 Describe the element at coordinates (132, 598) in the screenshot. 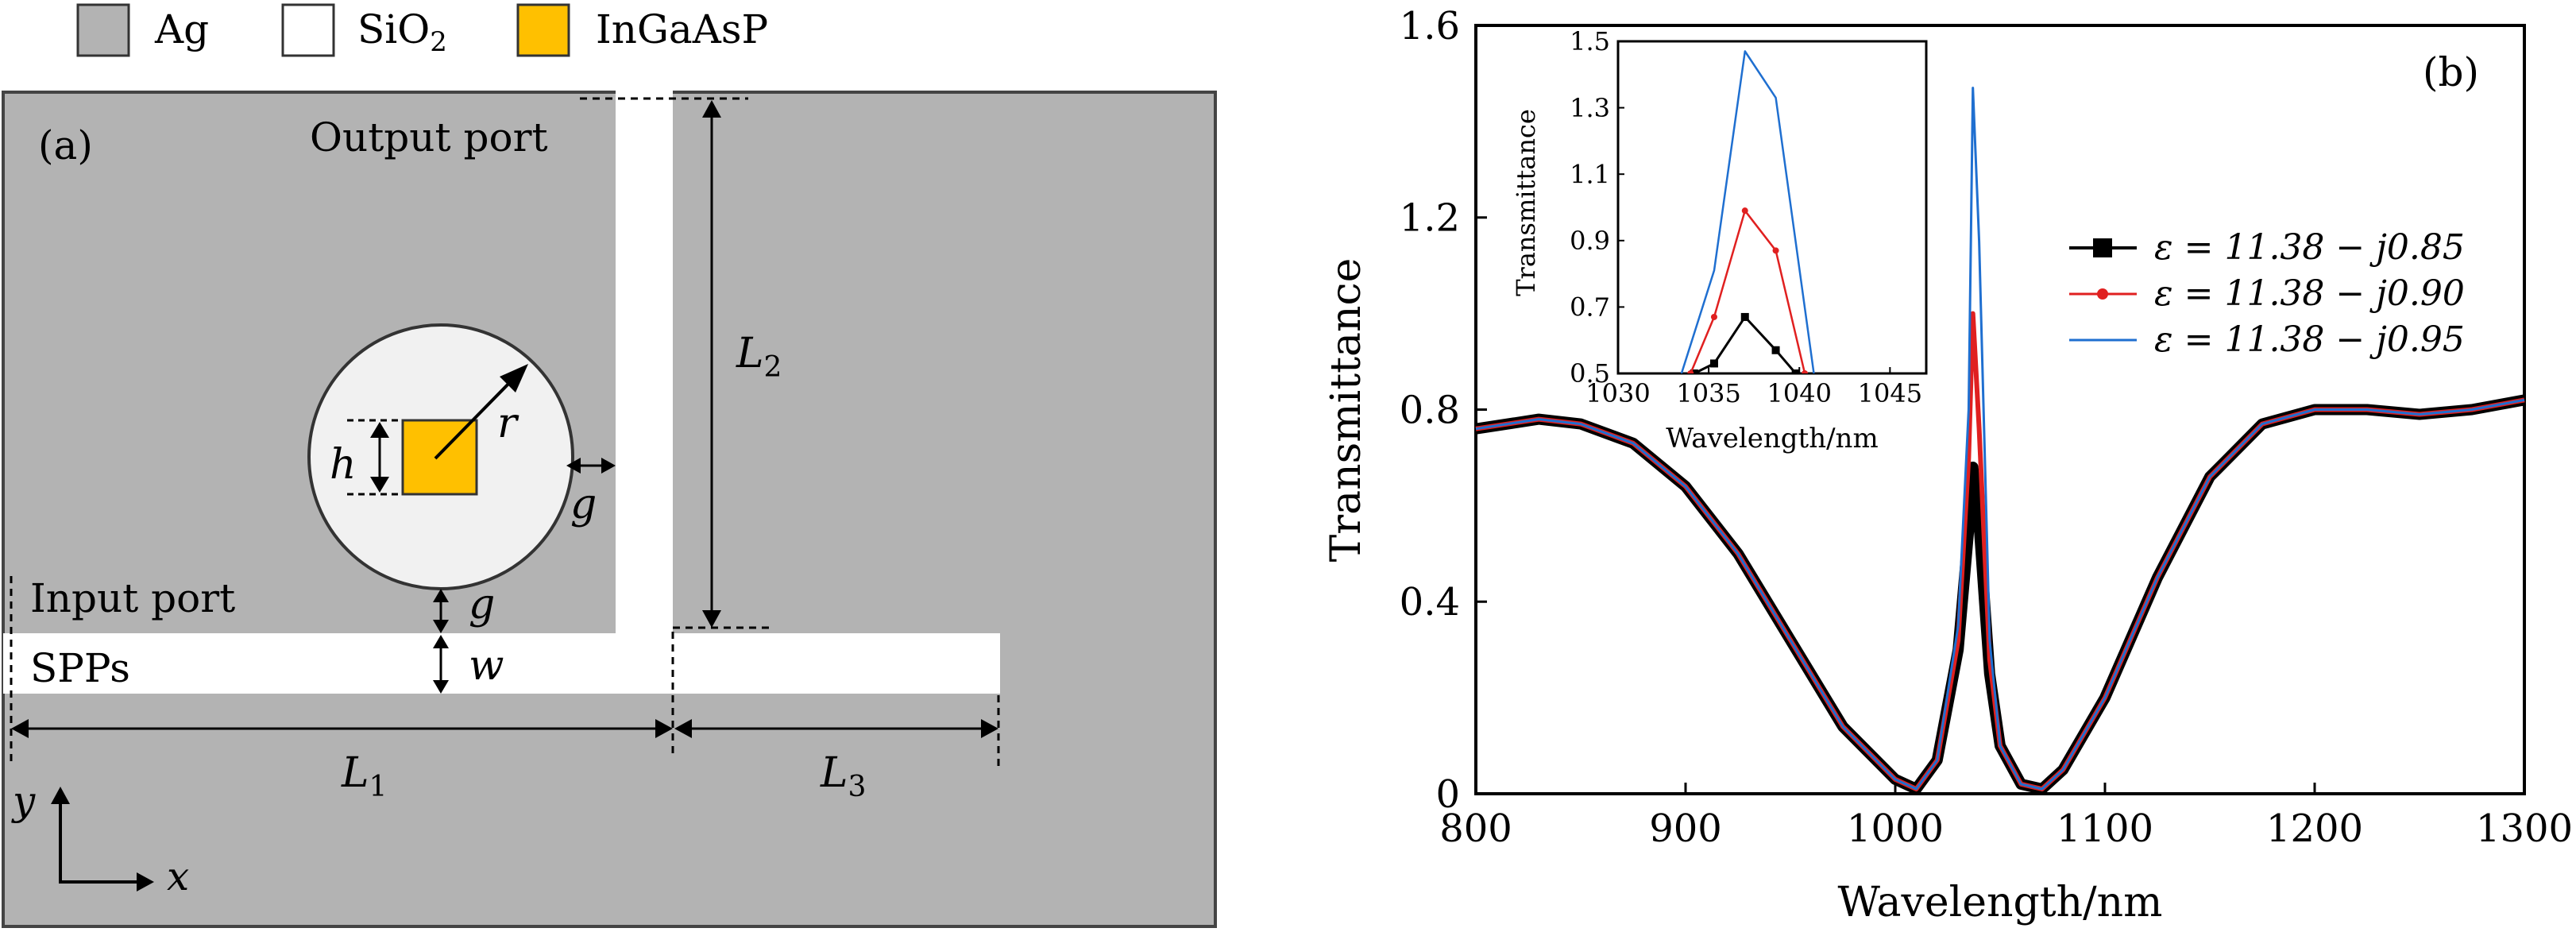

I see `input-port-label: Input port` at that location.